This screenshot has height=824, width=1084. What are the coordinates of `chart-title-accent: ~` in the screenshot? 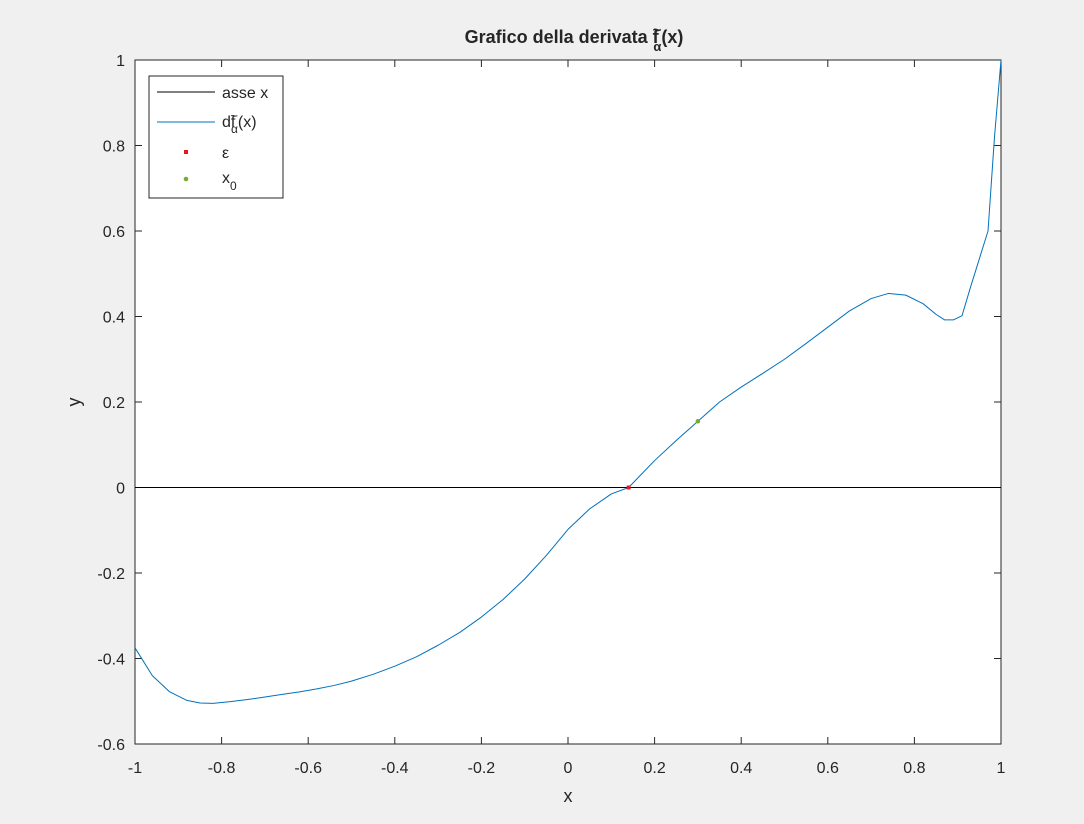 It's located at (657, 30).